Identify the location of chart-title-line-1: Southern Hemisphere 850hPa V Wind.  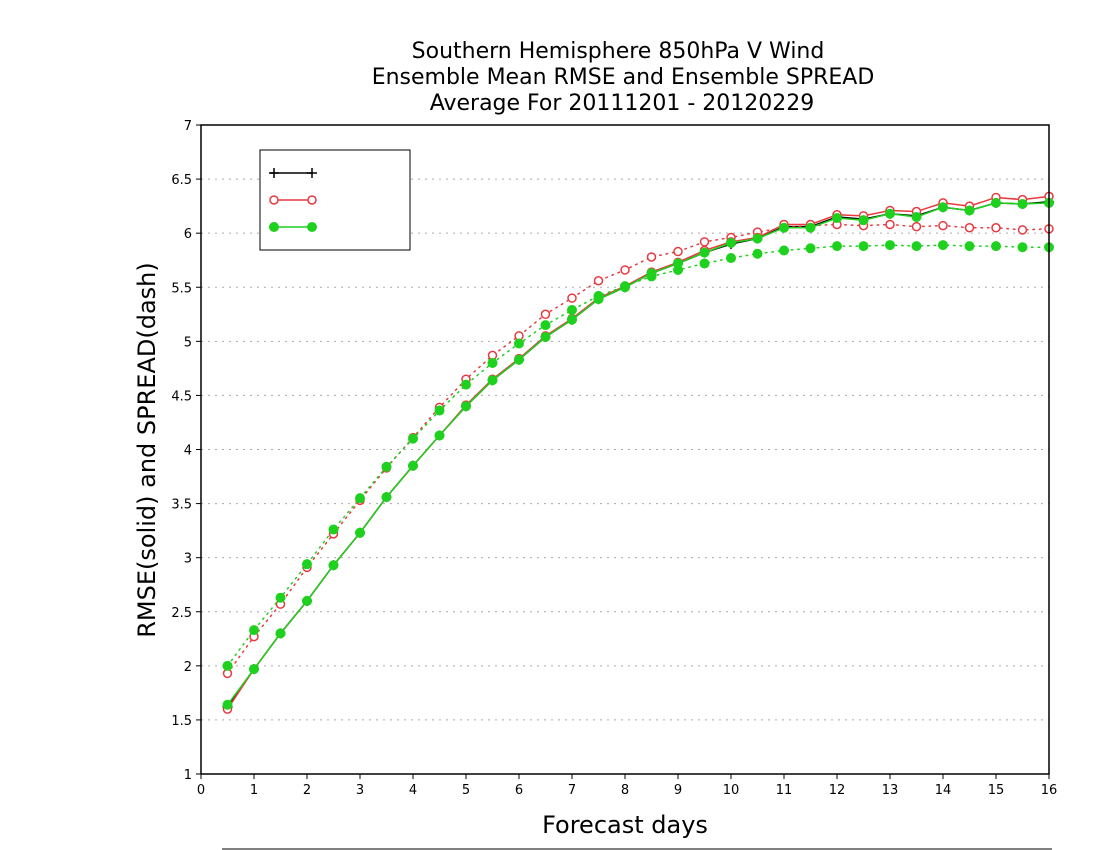
(618, 51).